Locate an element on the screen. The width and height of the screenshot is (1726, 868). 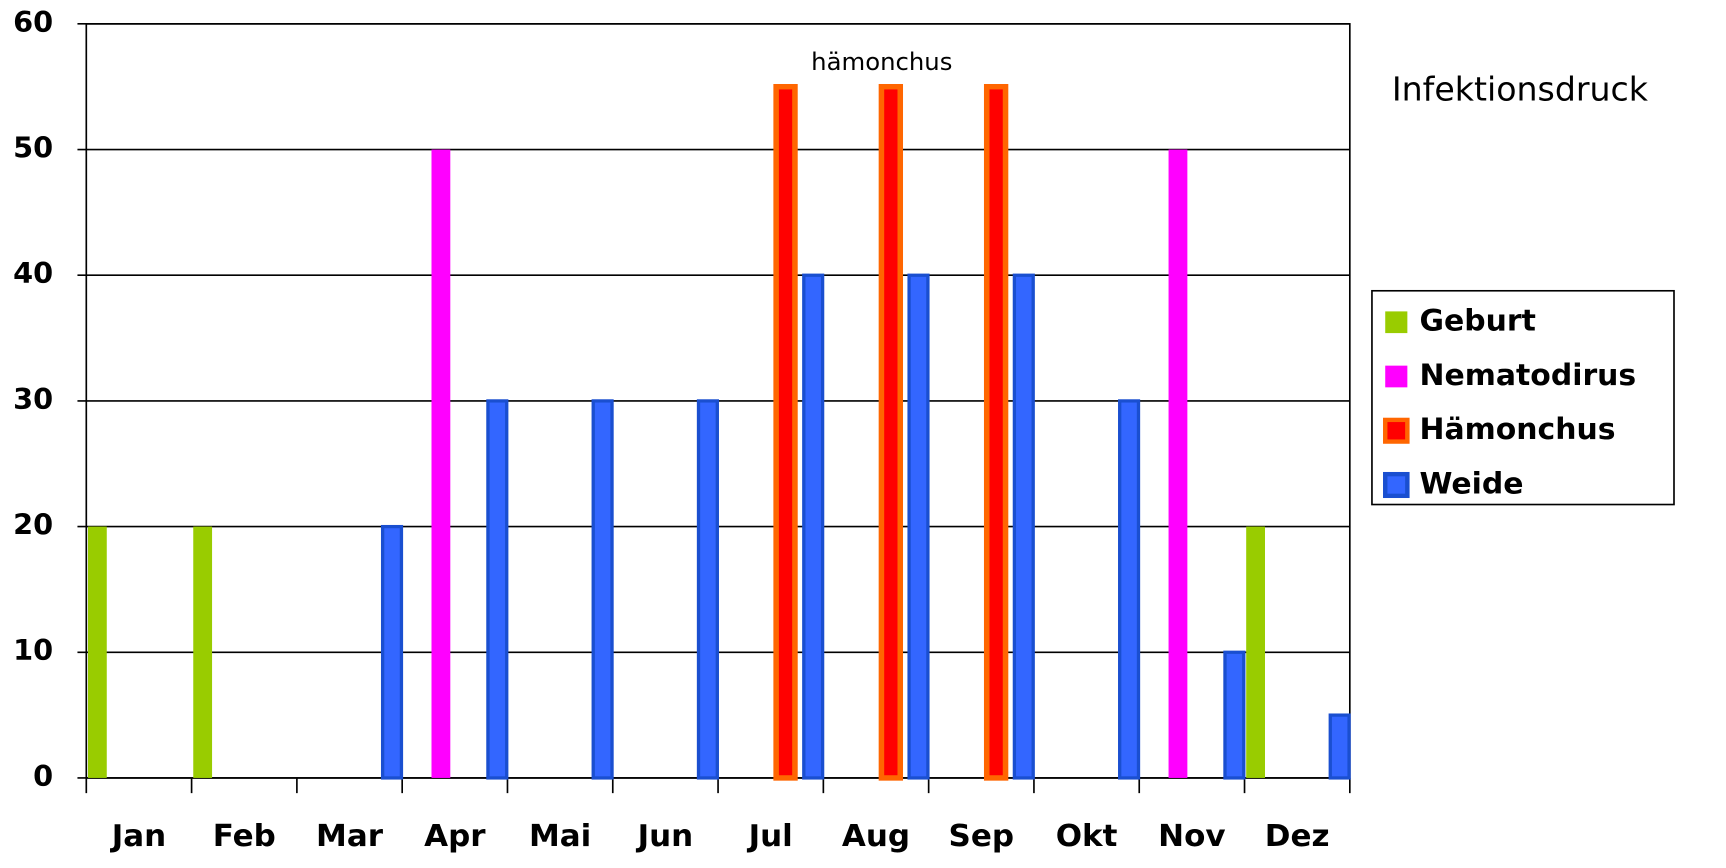
x-tick-label: Feb is located at coordinates (244, 836).